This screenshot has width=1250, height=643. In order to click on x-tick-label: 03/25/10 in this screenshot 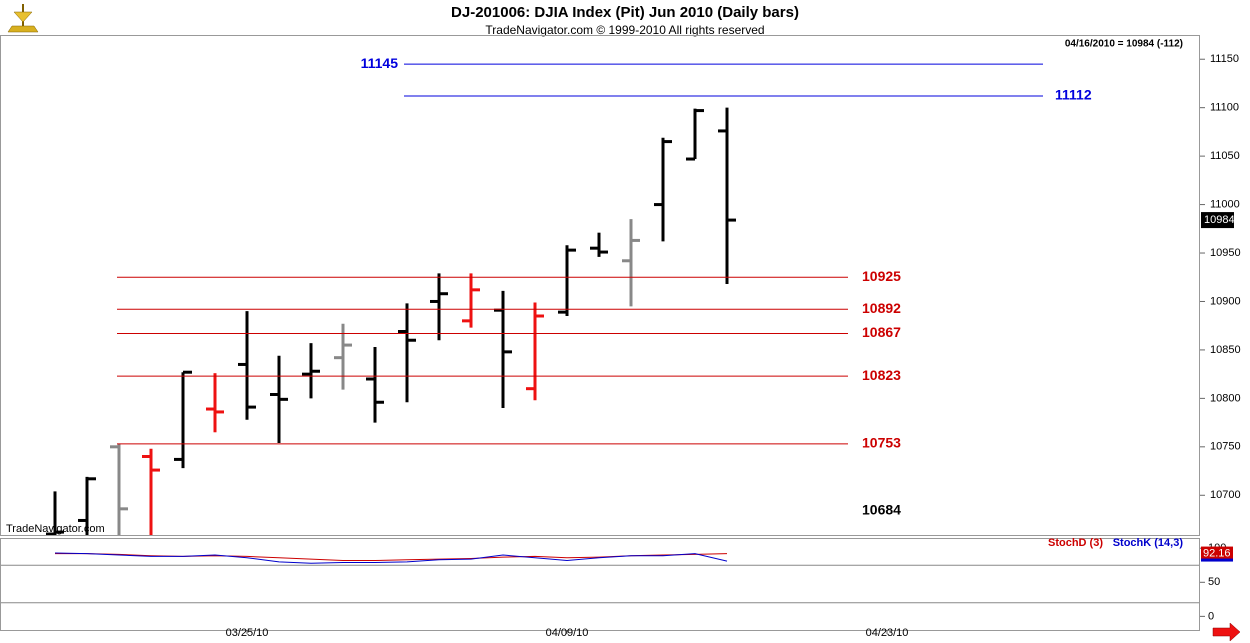, I will do `click(247, 633)`.